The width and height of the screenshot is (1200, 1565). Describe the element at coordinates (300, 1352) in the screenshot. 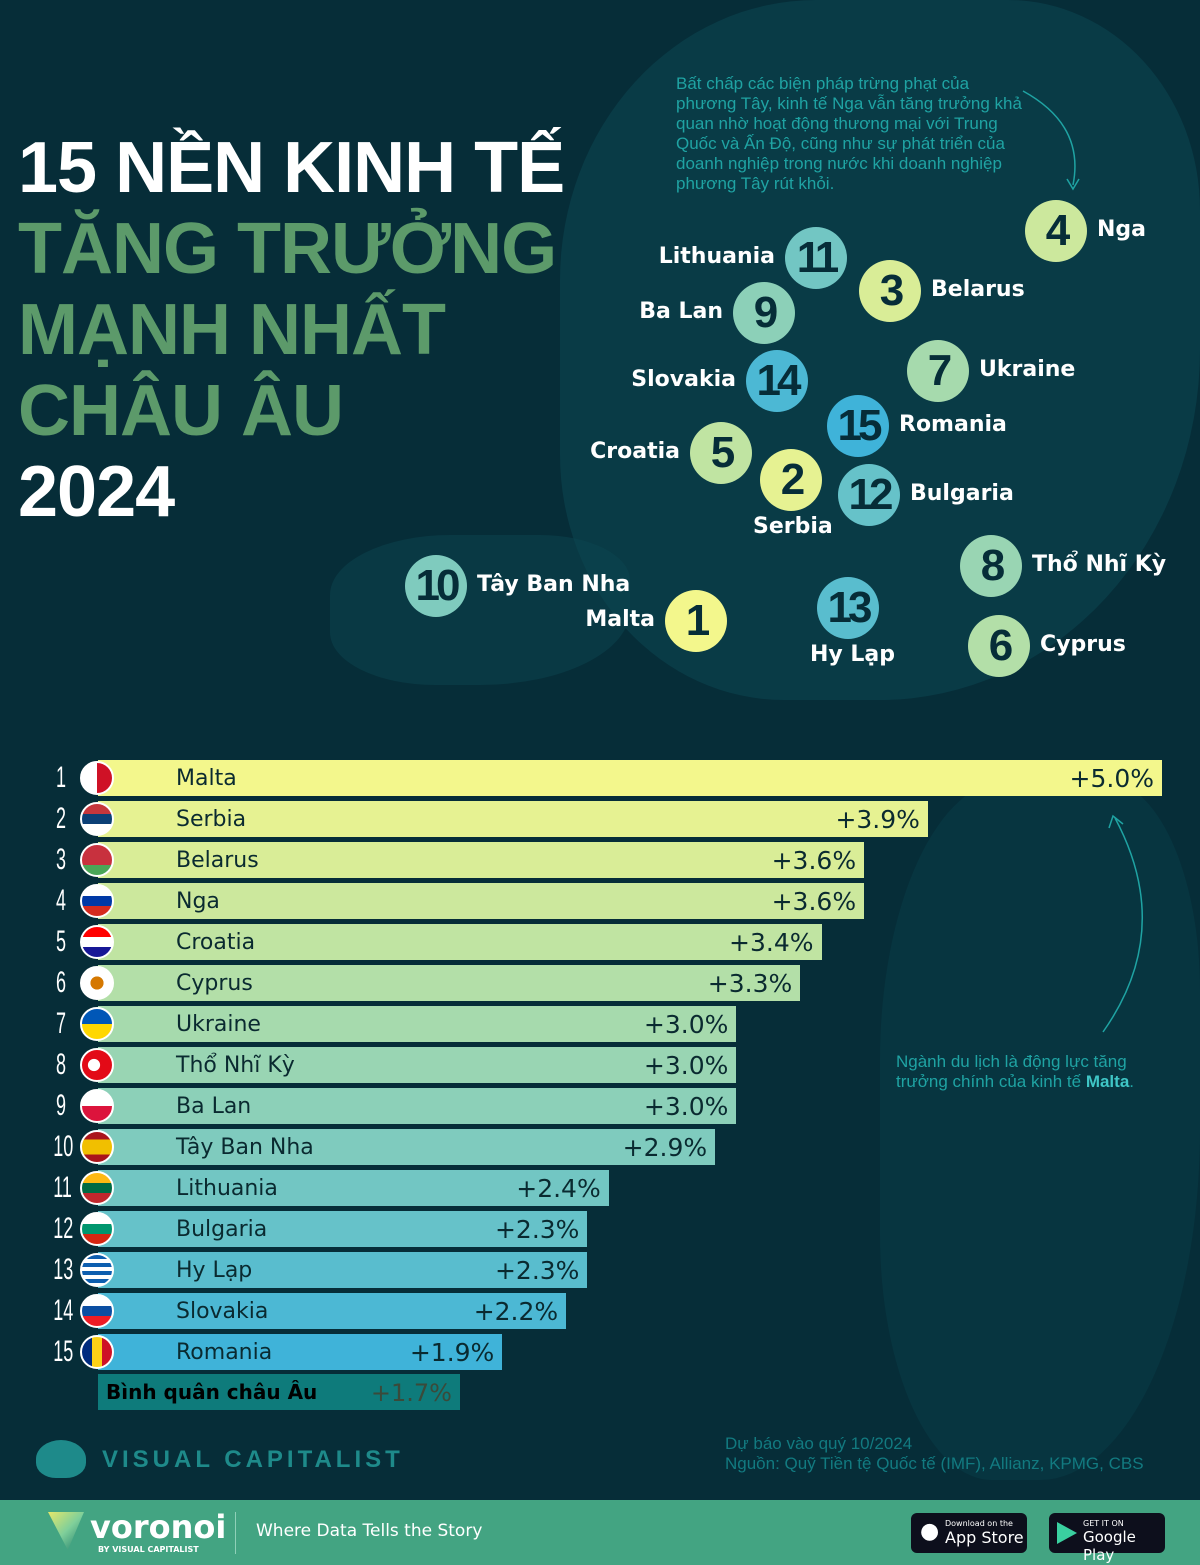

I see `bar: Romania +1.9%` at that location.